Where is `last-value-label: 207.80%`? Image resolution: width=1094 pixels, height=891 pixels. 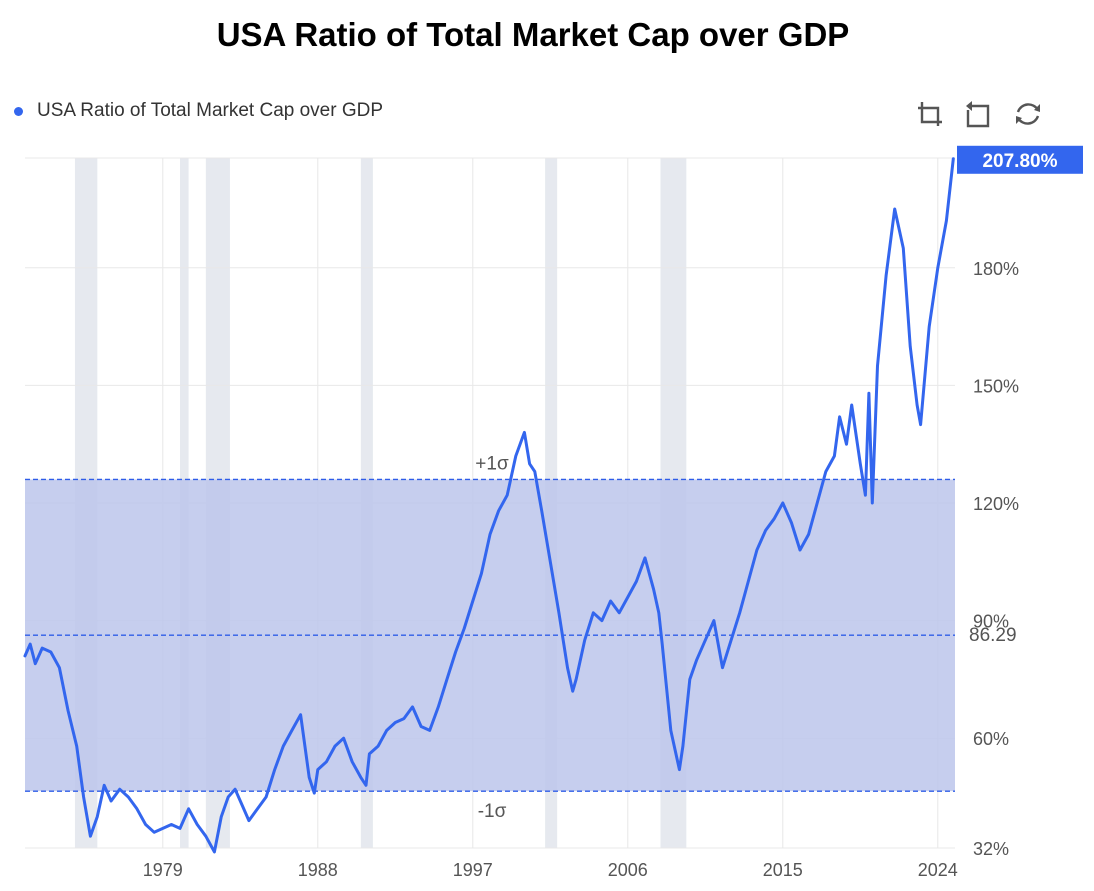
last-value-label: 207.80% is located at coordinates (1019, 161).